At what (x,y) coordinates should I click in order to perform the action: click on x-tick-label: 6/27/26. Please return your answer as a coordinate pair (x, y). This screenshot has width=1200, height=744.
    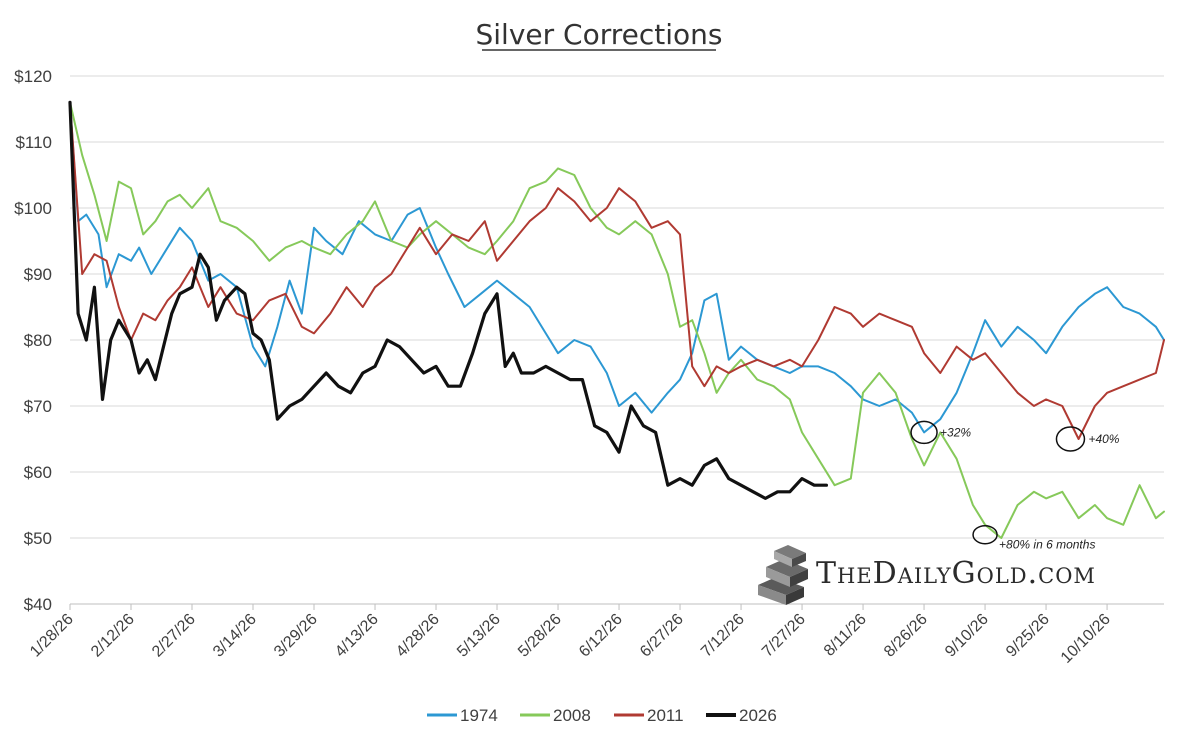
    Looking at the image, I should click on (662, 636).